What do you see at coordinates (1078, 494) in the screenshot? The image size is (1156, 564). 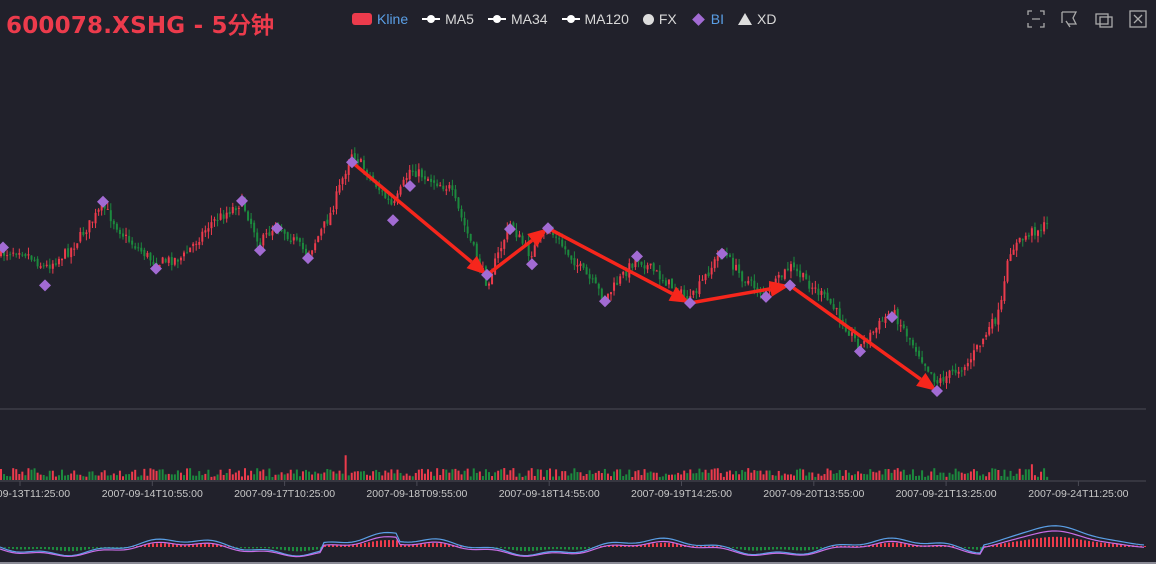 I see `x-axis-tick-label: 2007-09-24T11:25:00` at bounding box center [1078, 494].